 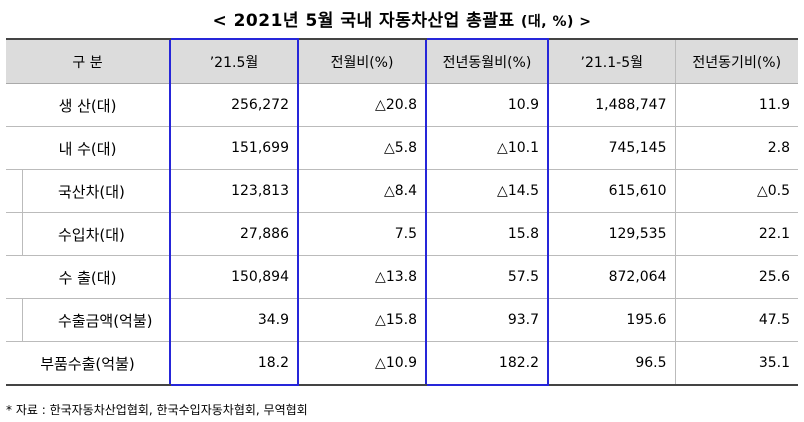 What do you see at coordinates (362, 191) in the screenshot?
I see `cell-mom: △8.4` at bounding box center [362, 191].